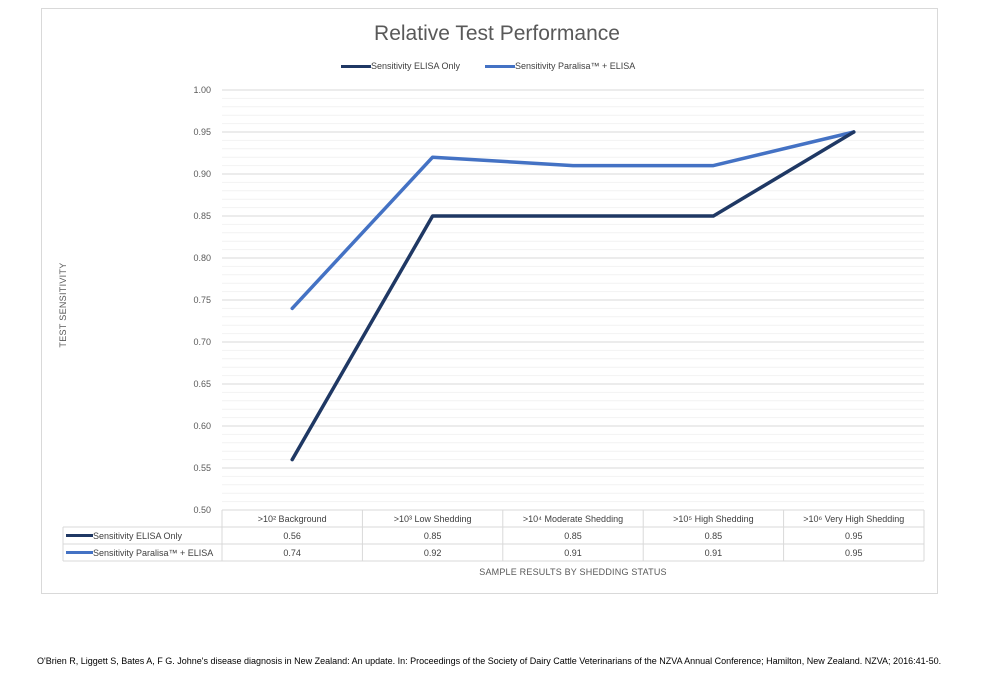  I want to click on y-tick-label: 0.60, so click(202, 426).